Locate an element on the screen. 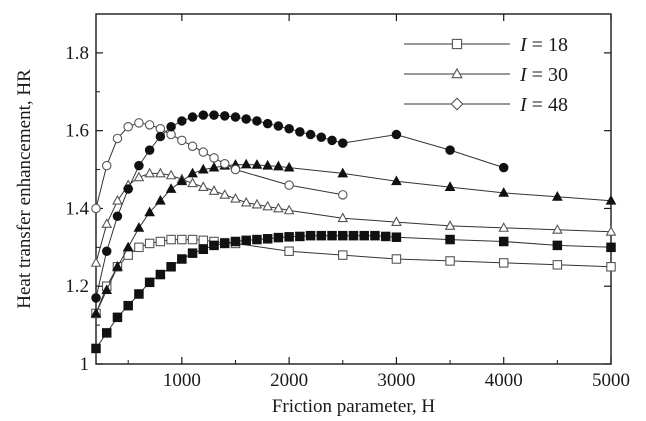 Image resolution: width=646 pixels, height=421 pixels. x-tick-label: 4000 is located at coordinates (504, 380).